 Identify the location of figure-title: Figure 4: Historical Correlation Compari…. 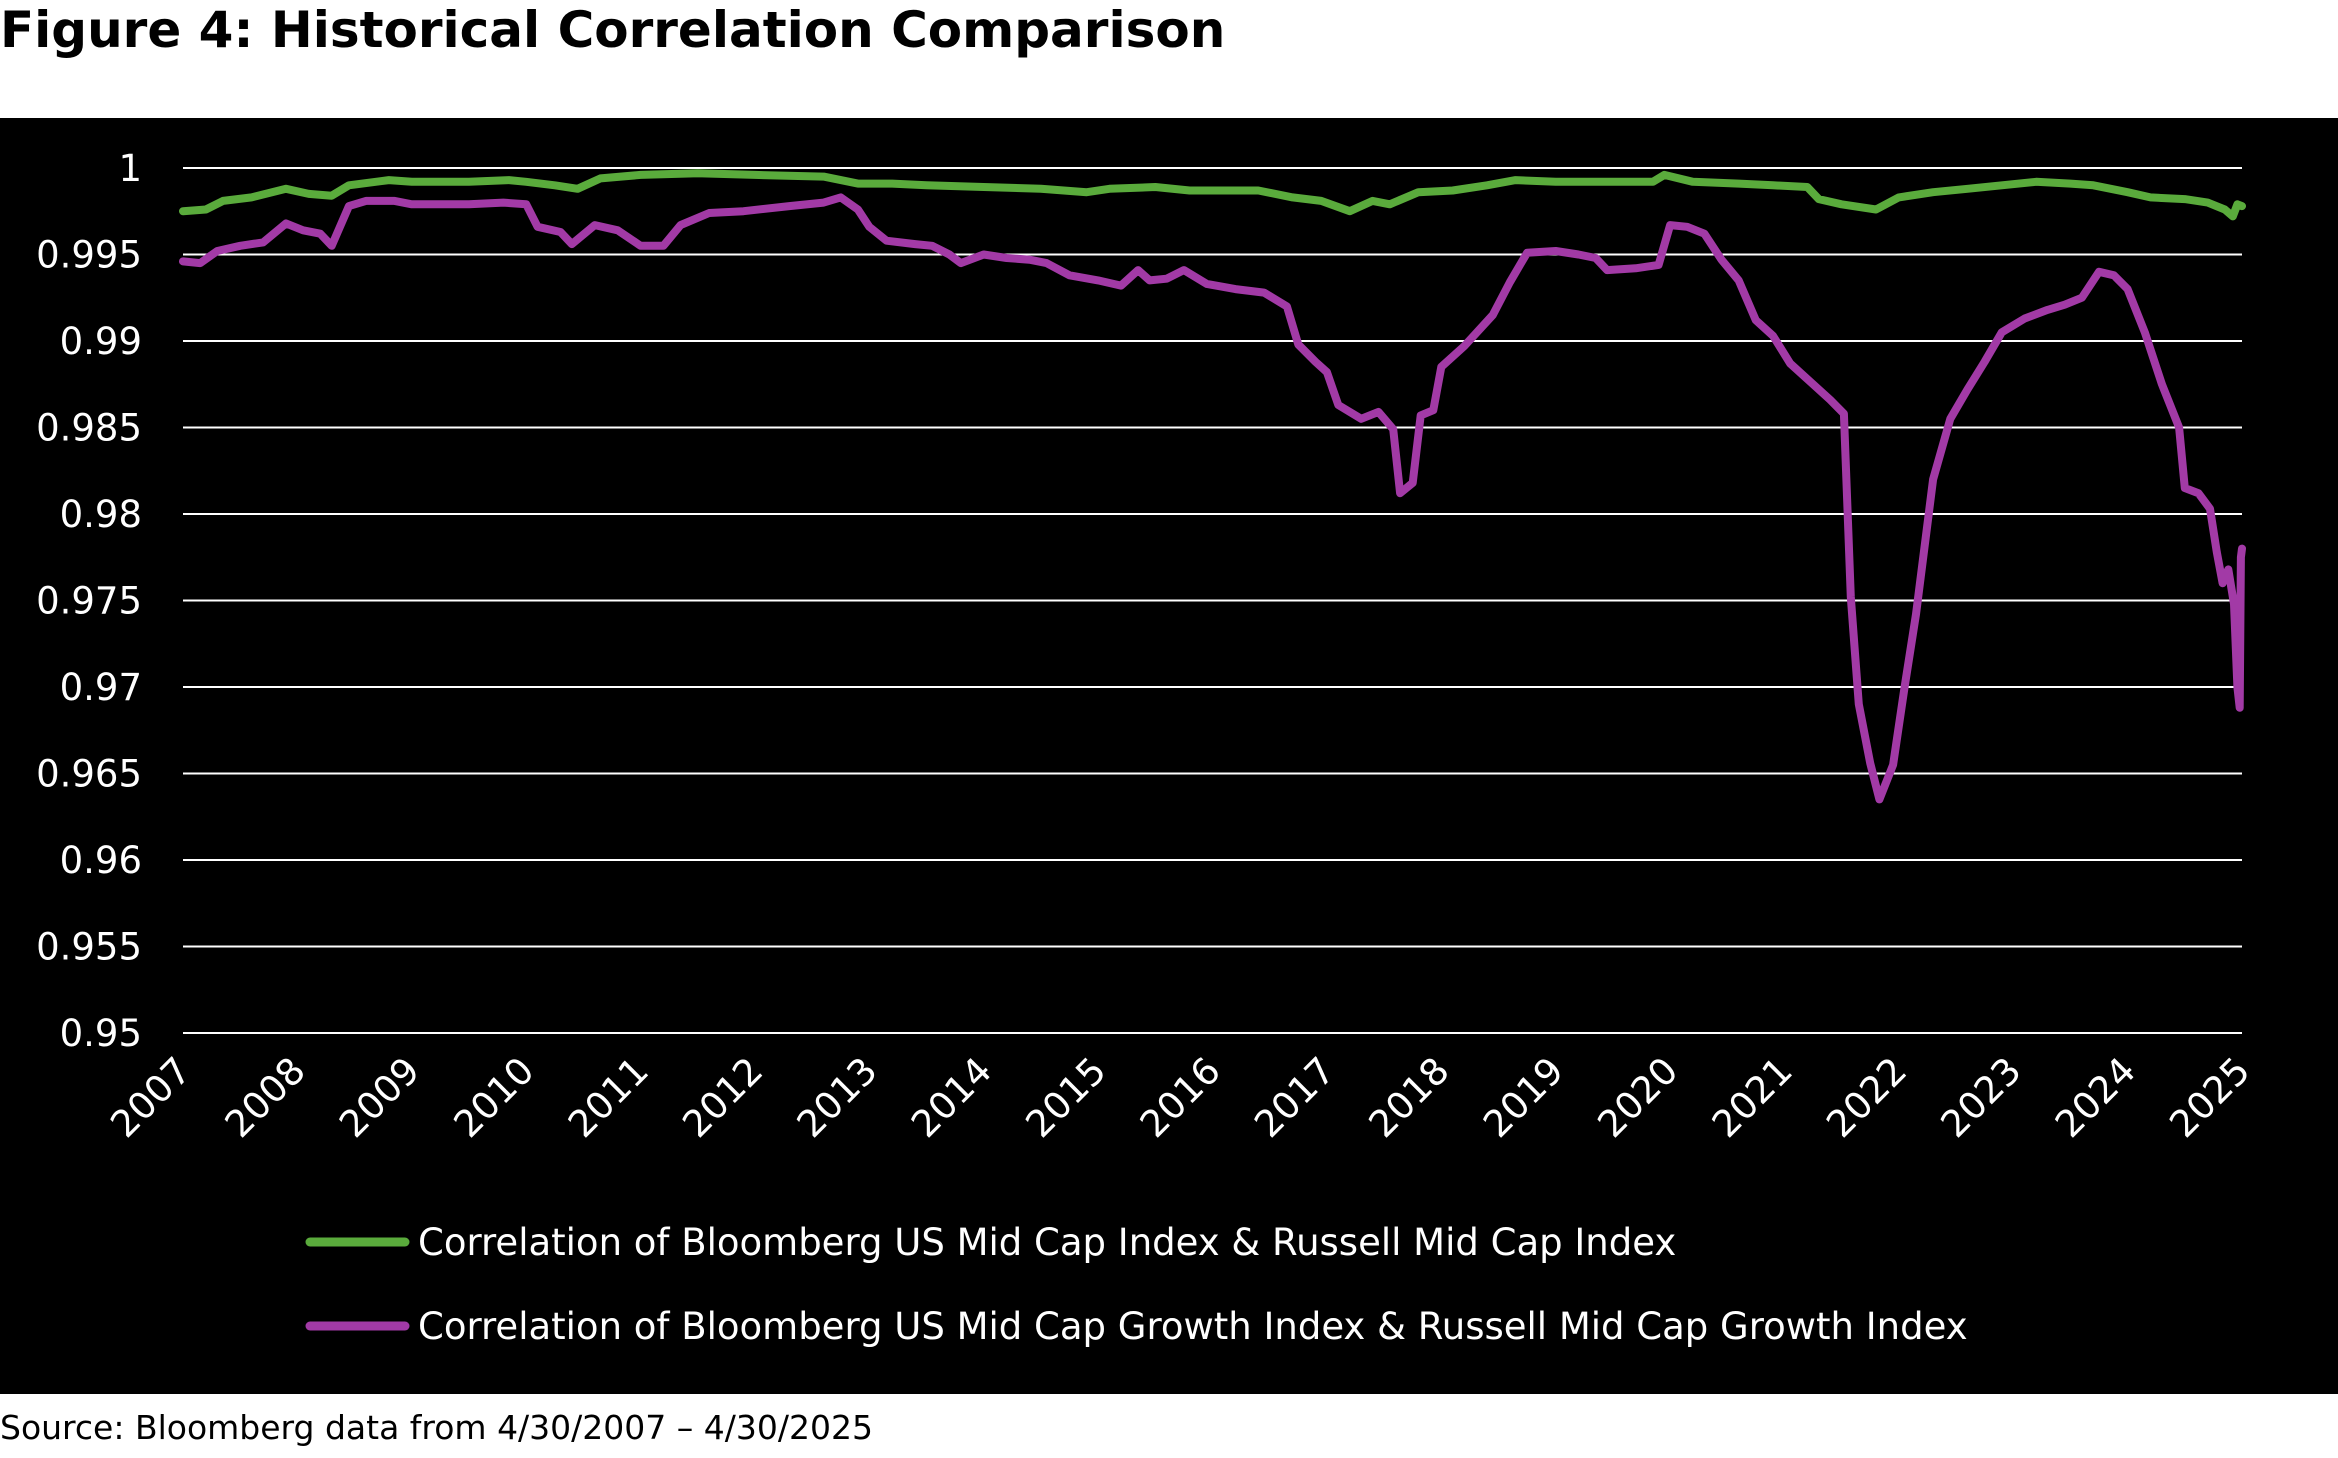
(613, 30).